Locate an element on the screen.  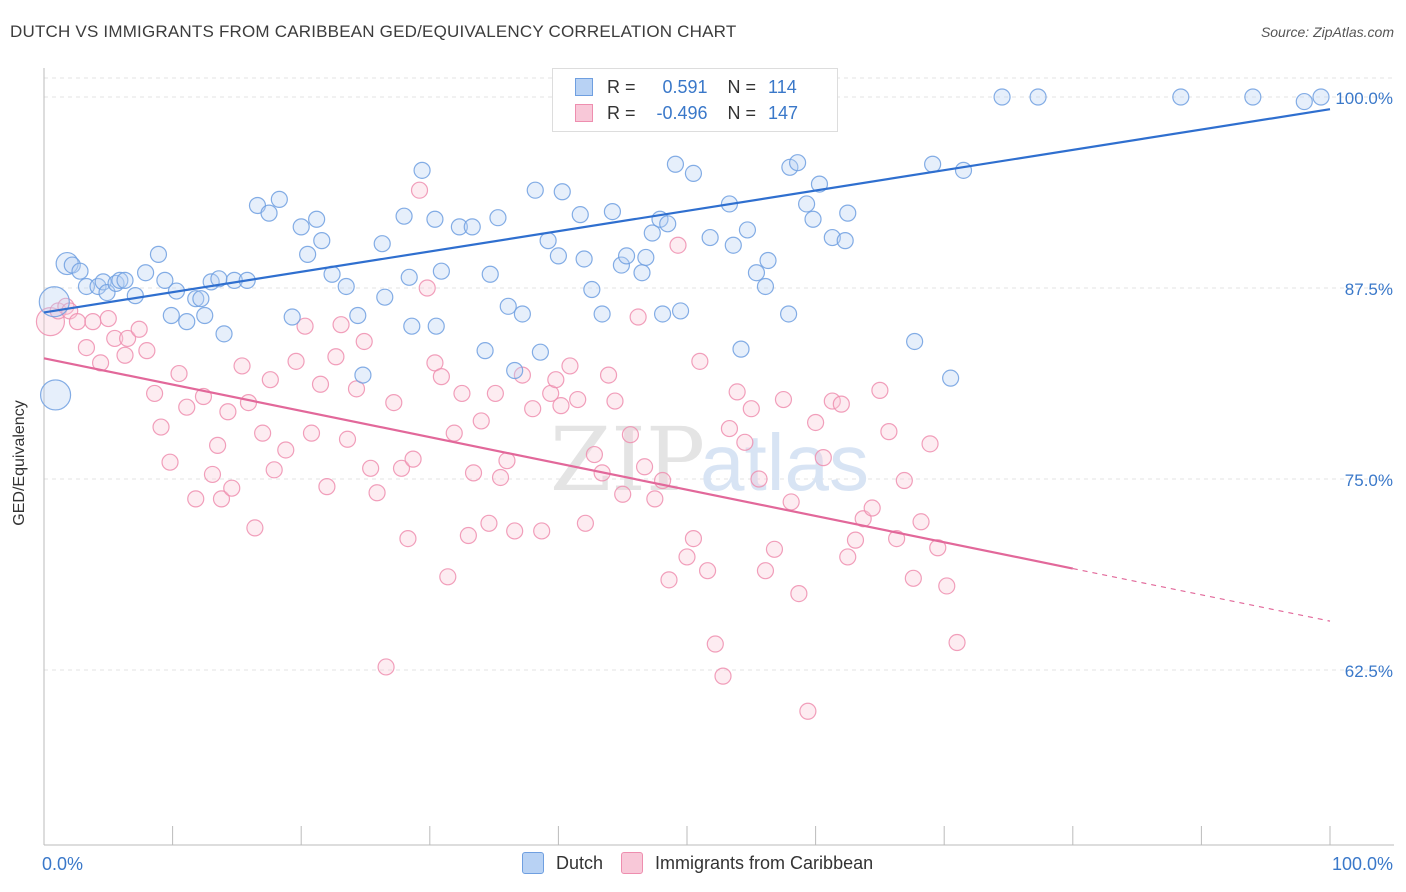
dutch-n-value: 114 is located at coordinates (782, 86).